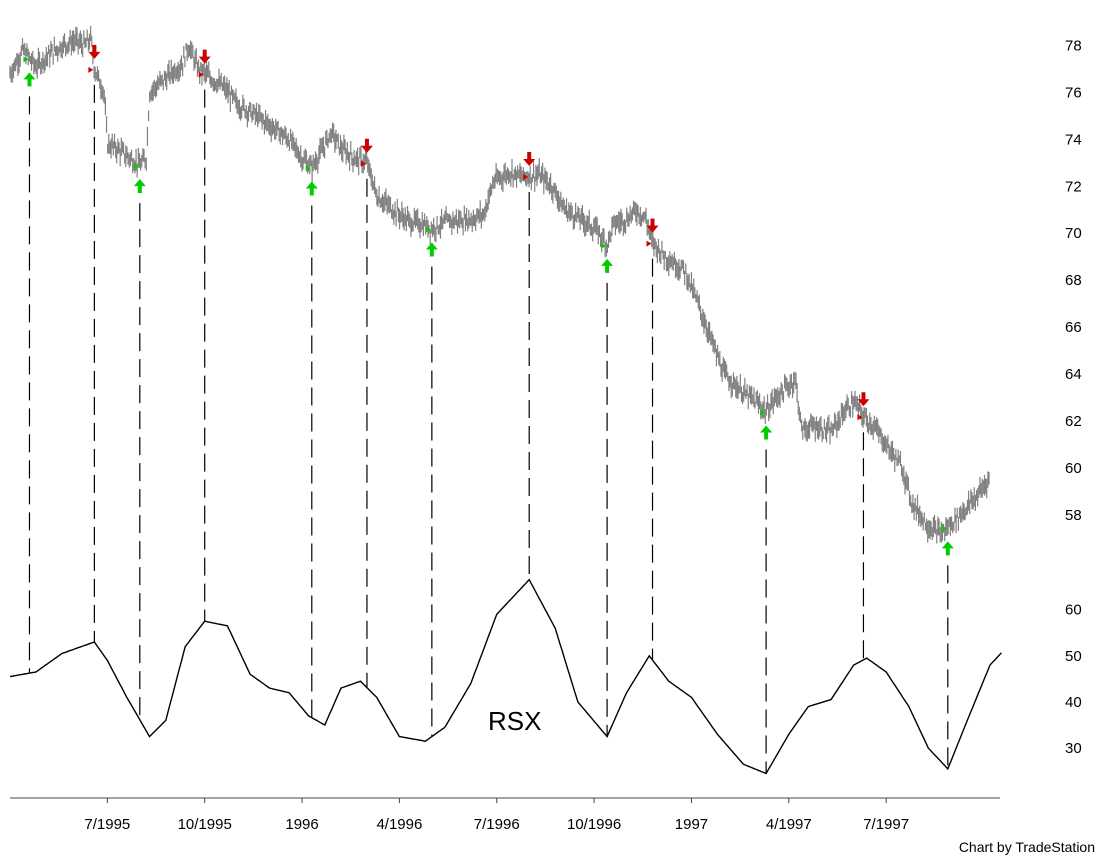 Image resolution: width=1102 pixels, height=858 pixels. I want to click on chart-credit: Chart by TradeStation, so click(1027, 847).